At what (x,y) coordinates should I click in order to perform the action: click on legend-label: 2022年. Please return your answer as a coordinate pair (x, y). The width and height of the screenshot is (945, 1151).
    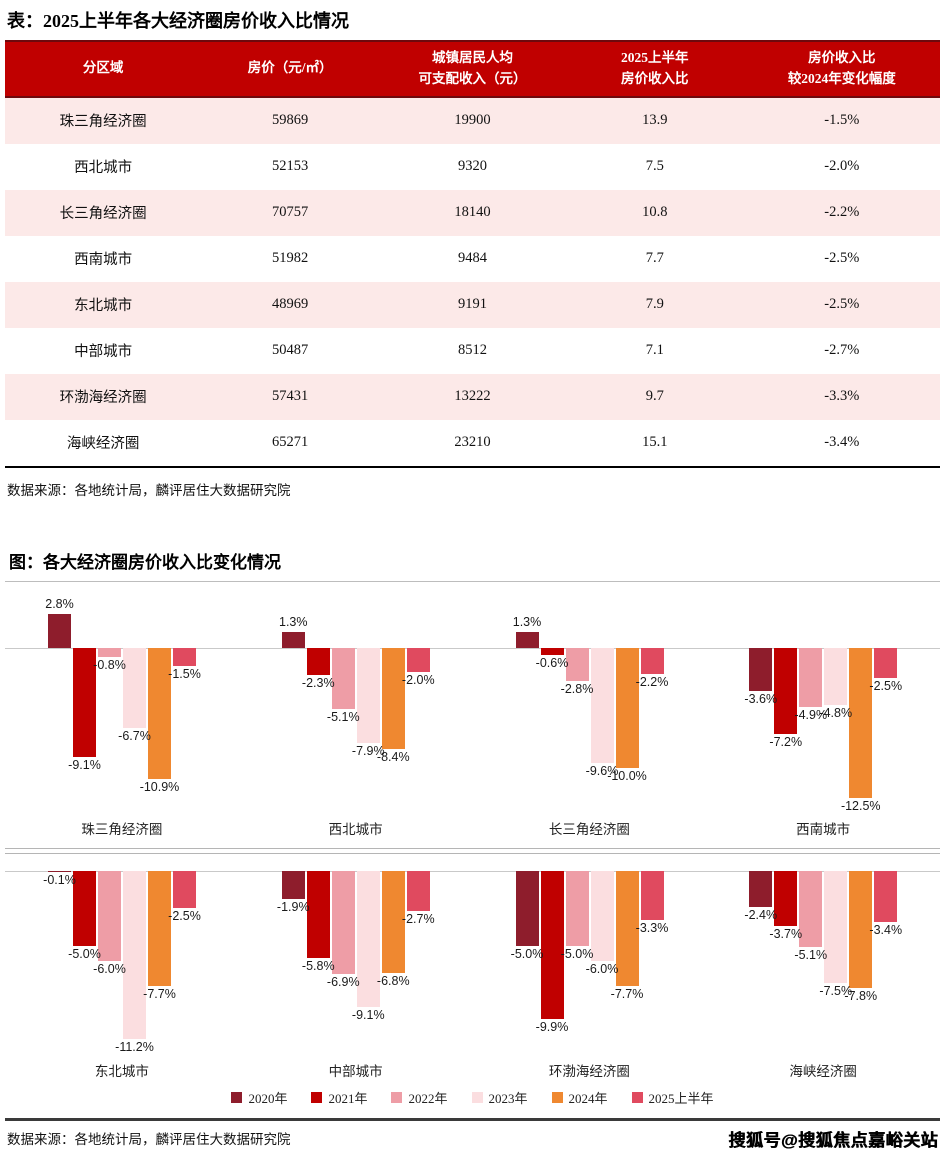
    Looking at the image, I should click on (428, 1098).